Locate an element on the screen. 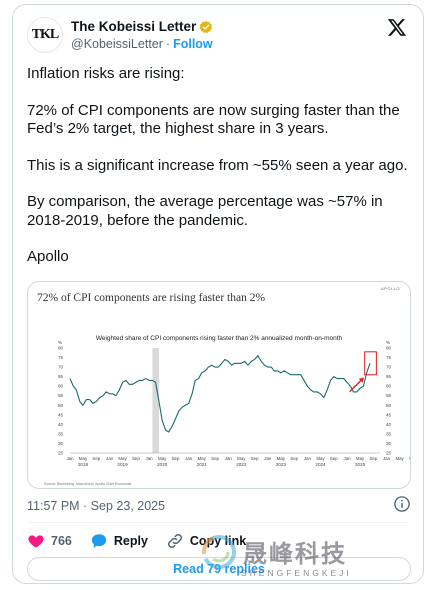 The width and height of the screenshot is (434, 590). x-year-label: 2018 is located at coordinates (83, 464).